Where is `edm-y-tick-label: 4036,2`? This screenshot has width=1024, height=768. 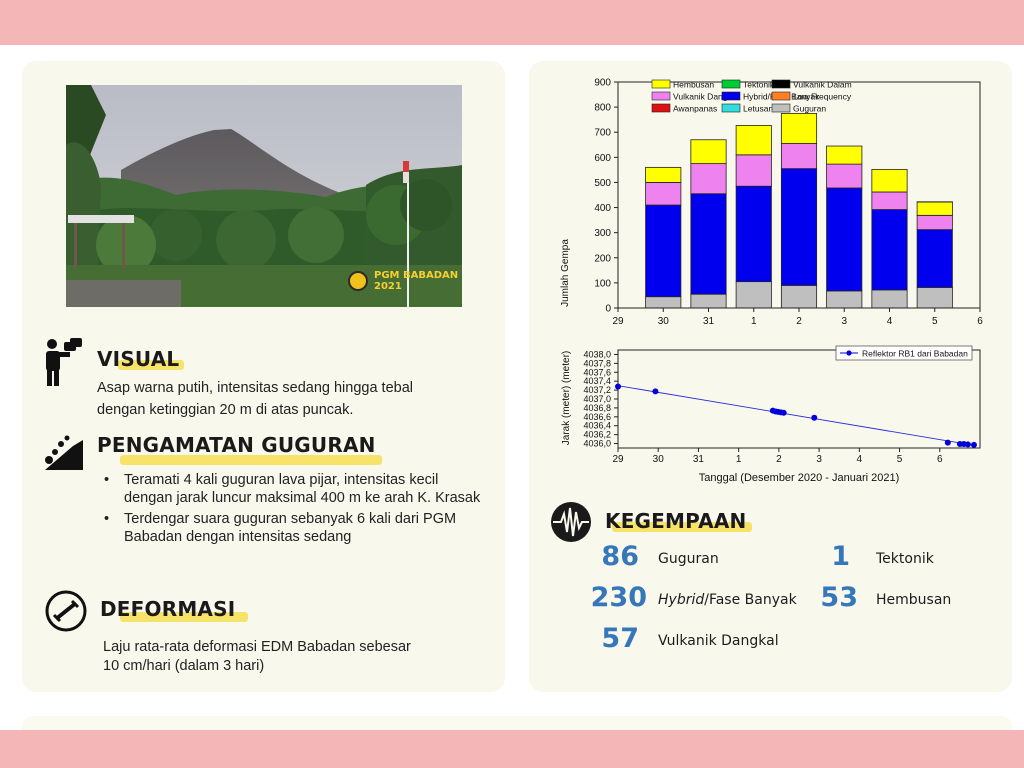
edm-y-tick-label: 4036,2 is located at coordinates (597, 435).